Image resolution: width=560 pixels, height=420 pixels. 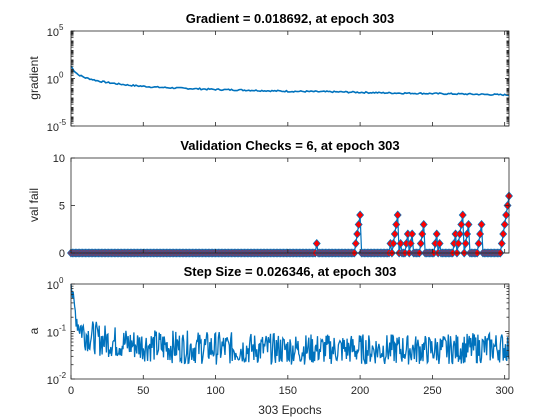 I want to click on y-tick-exponent: -2, so click(x=63, y=375).